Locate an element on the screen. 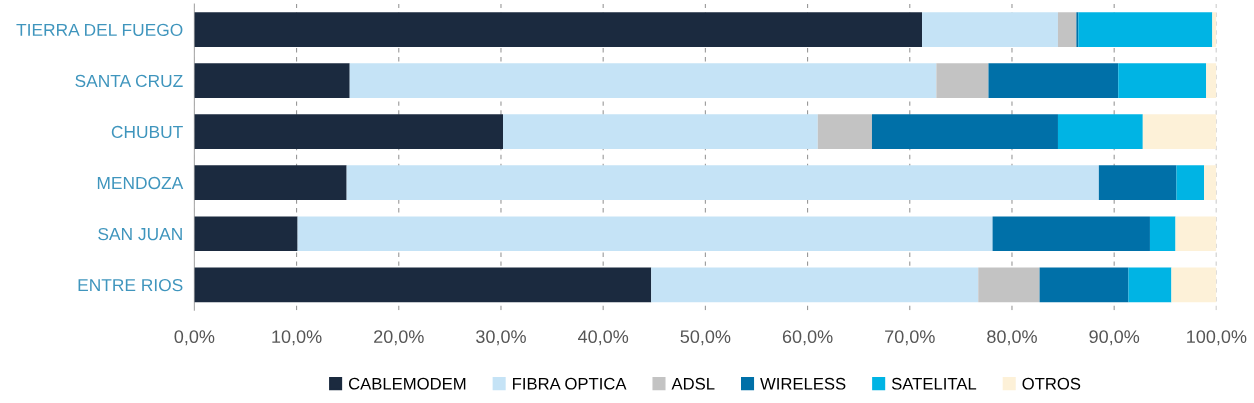 The height and width of the screenshot is (403, 1254). legend-label: OTROS is located at coordinates (1051, 383).